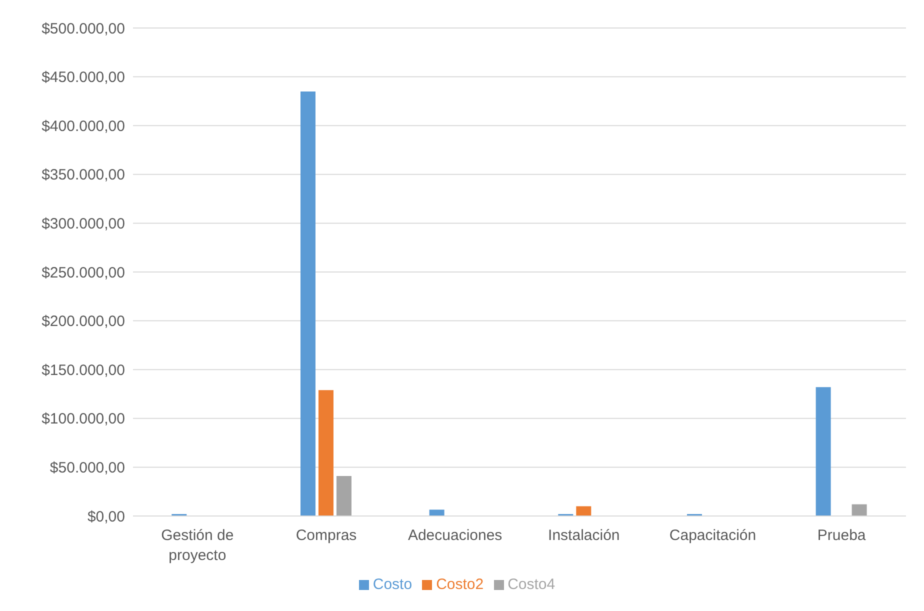 This screenshot has width=924, height=611. I want to click on x-tick-label: Compras, so click(326, 535).